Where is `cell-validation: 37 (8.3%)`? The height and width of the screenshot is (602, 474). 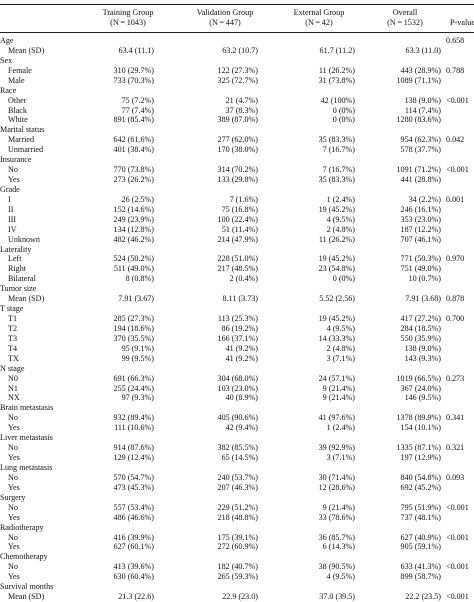 cell-validation: 37 (8.3%) is located at coordinates (241, 110).